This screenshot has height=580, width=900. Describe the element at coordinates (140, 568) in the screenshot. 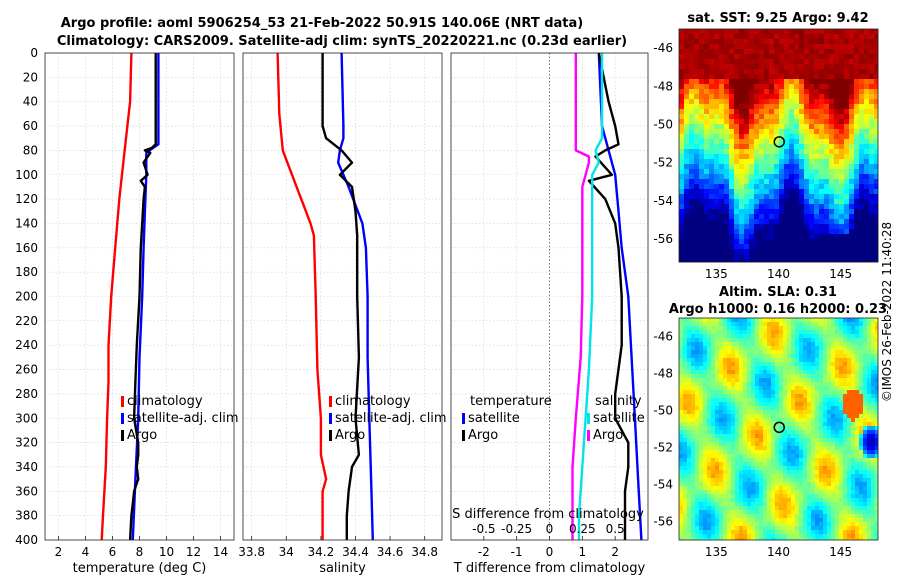

I see `x-axis-label: temperature (deg C)` at that location.